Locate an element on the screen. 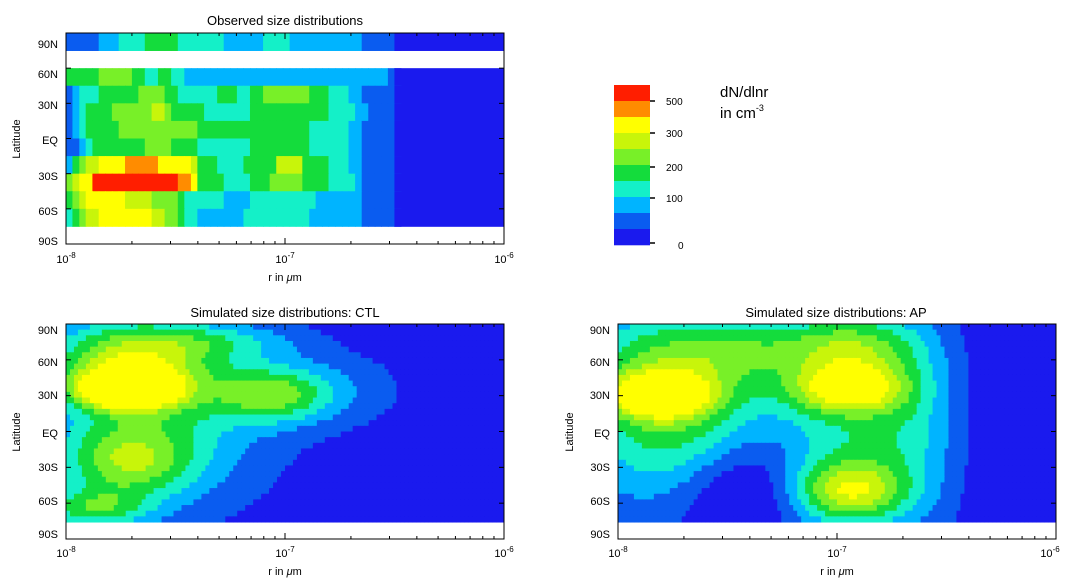  colorbar-swatches is located at coordinates (632, 165).